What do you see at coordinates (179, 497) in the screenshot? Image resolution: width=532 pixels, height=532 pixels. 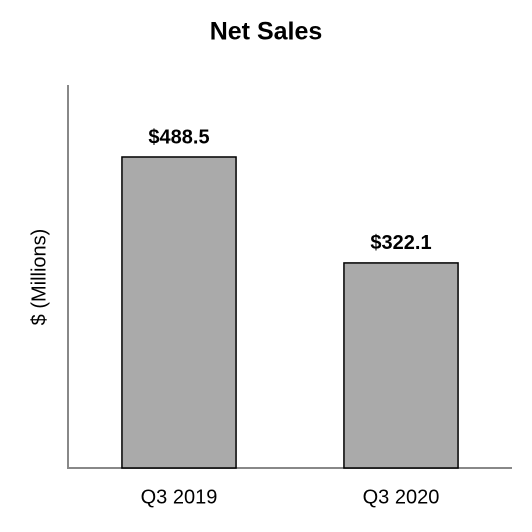 I see `x-tick-label: Q3 2019` at bounding box center [179, 497].